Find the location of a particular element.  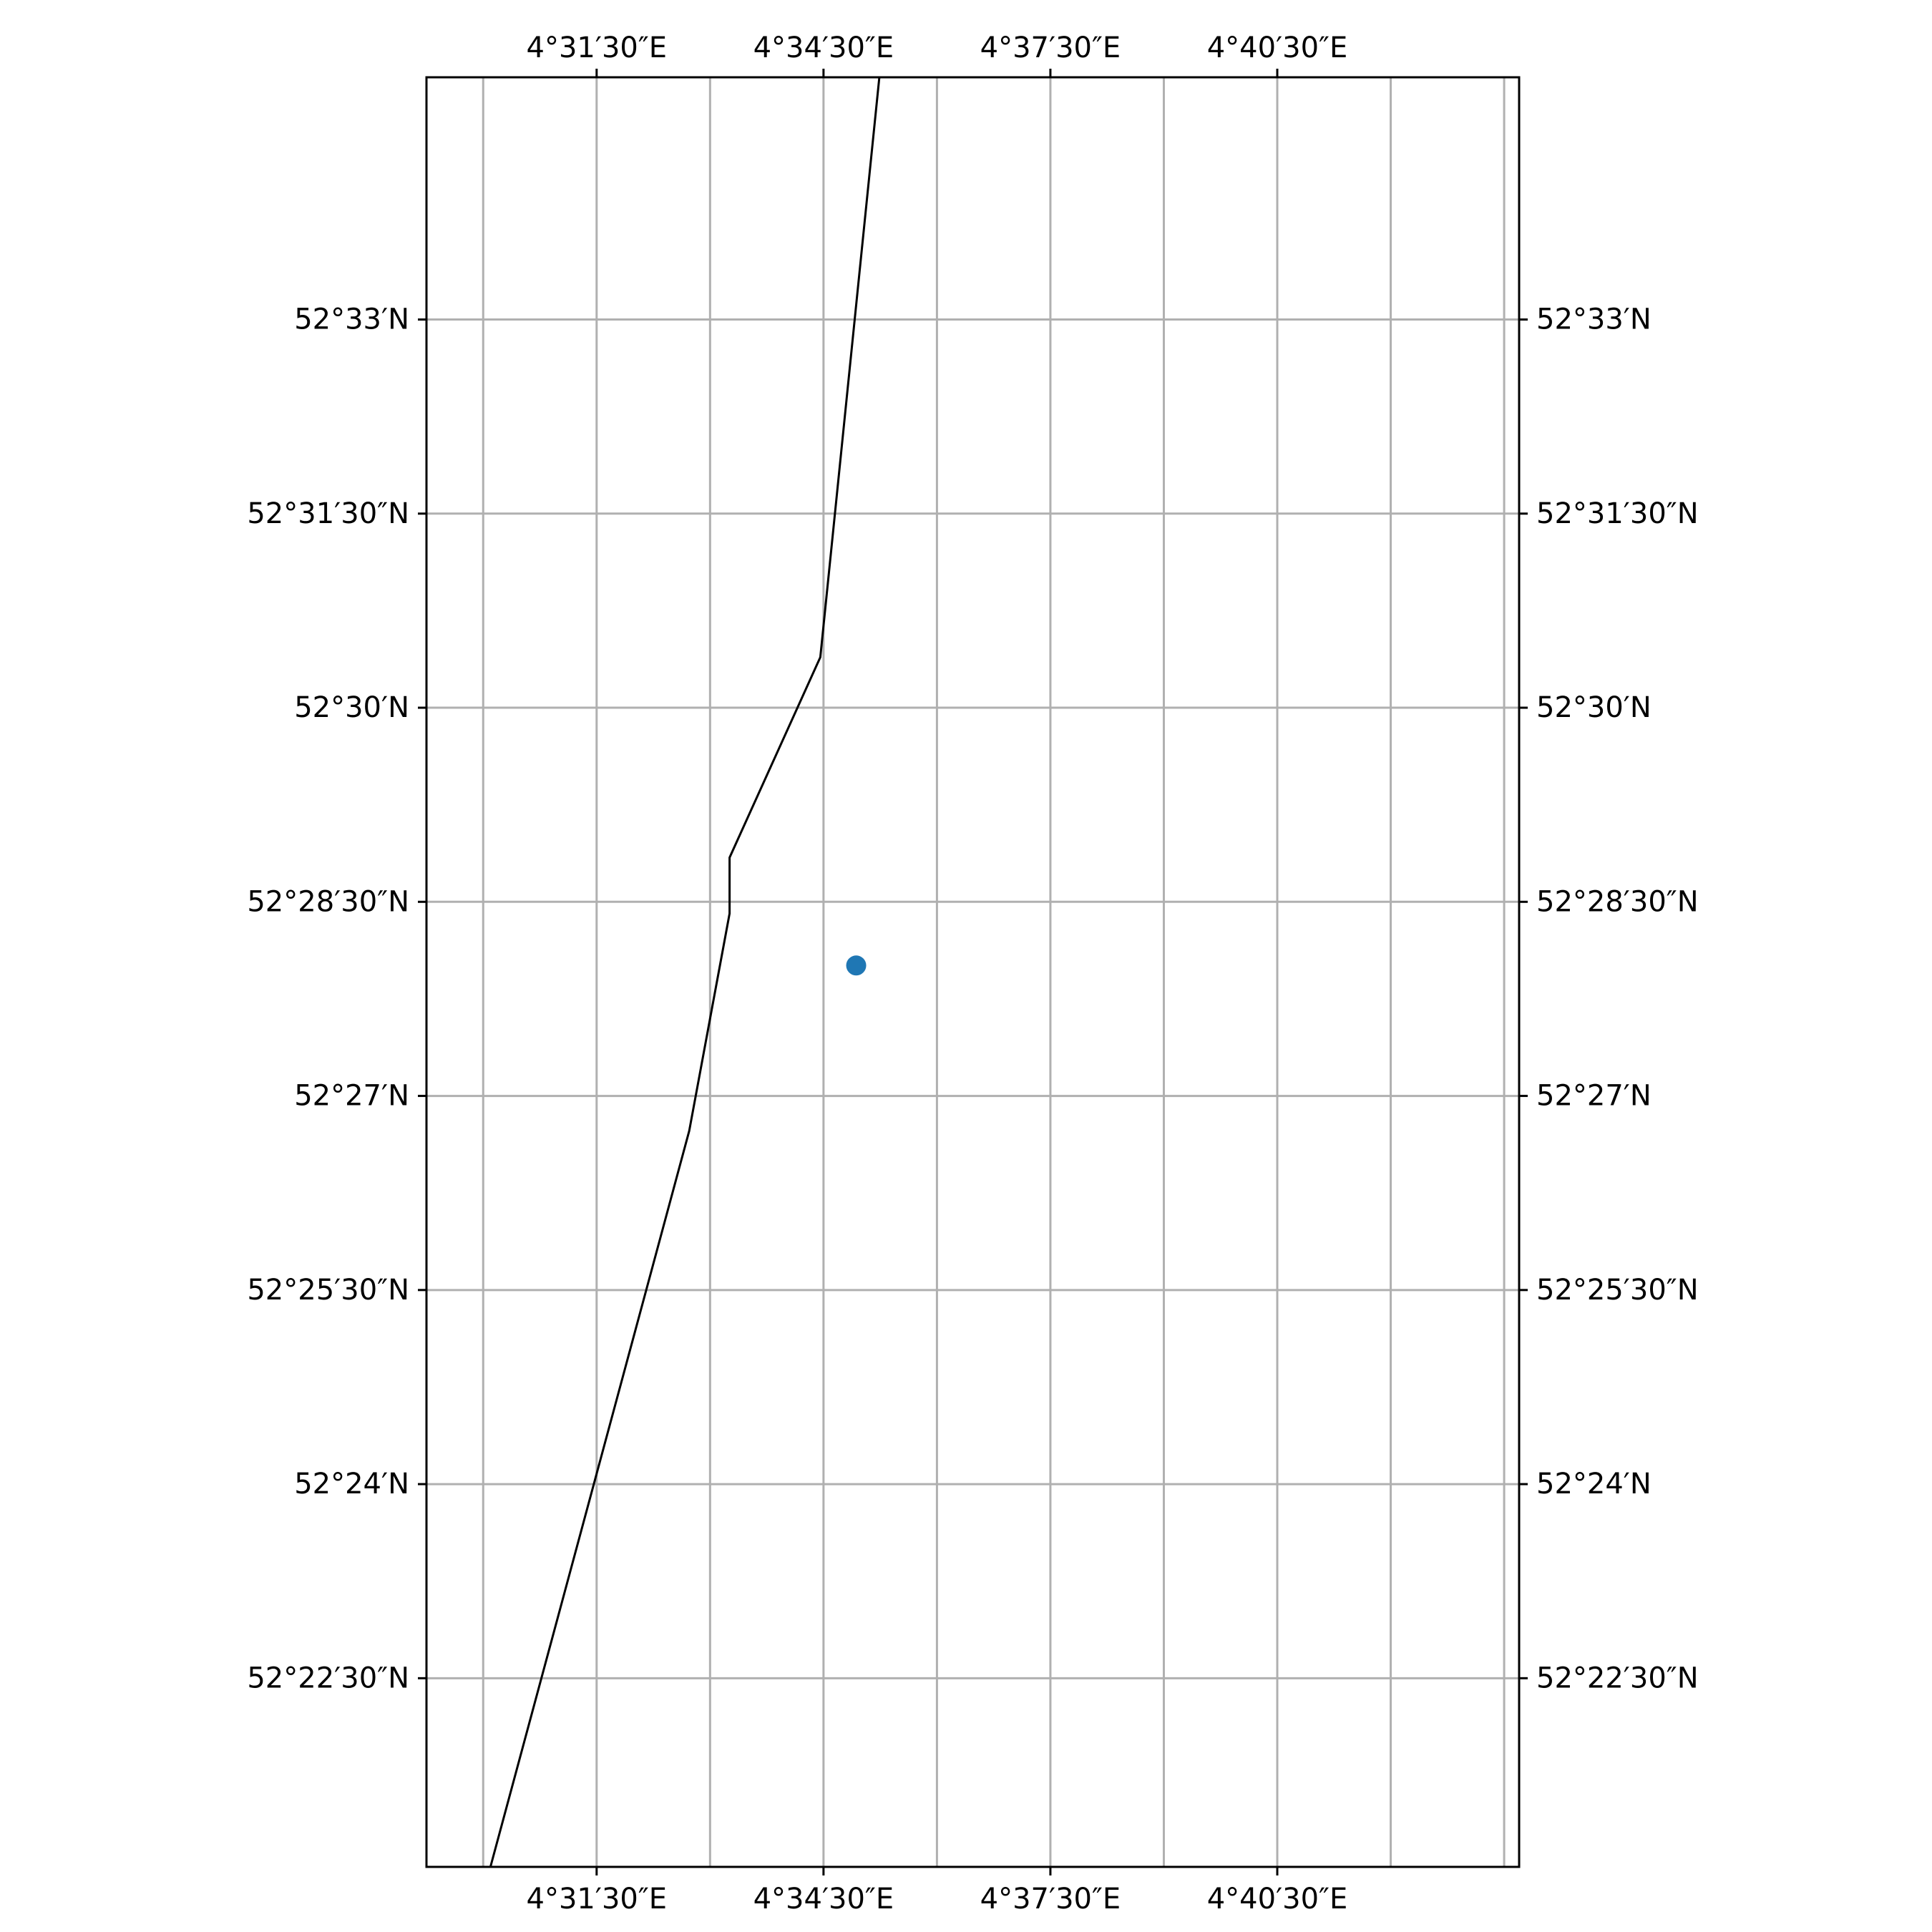

lon-tick-label-top: 4°40′30″E is located at coordinates (1277, 48).